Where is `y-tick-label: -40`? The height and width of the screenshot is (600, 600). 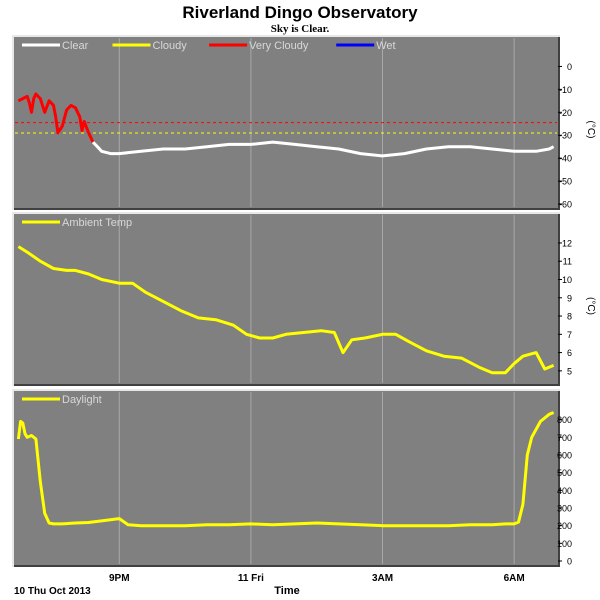
y-tick-label: -40 is located at coordinates (565, 159).